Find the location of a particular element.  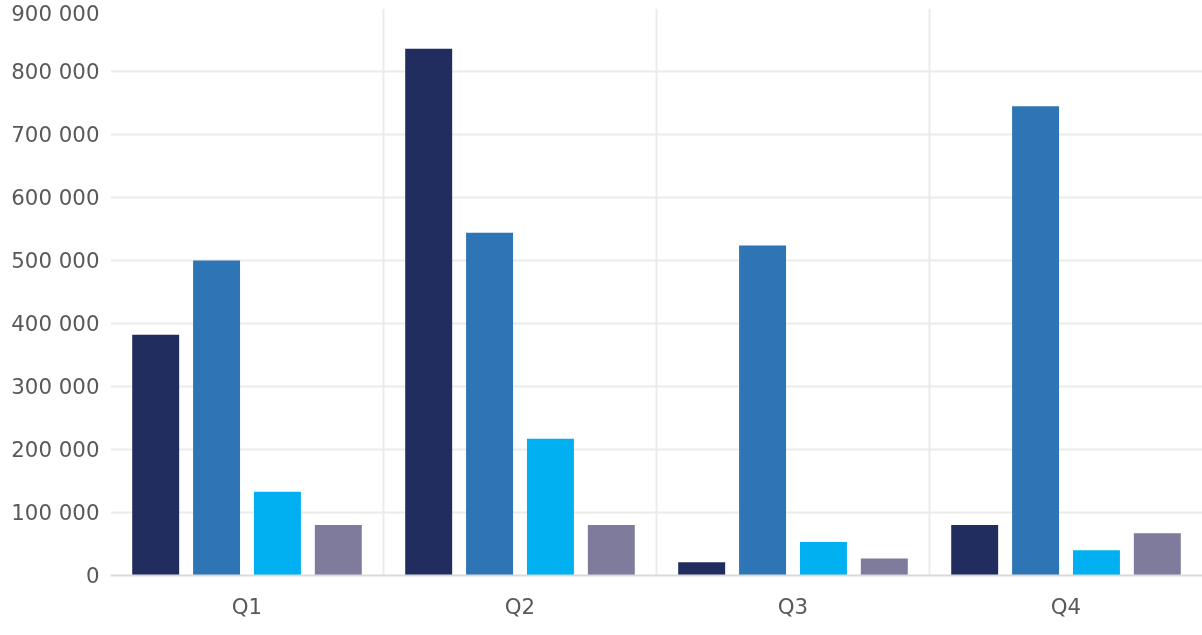

y-tick-label: 800 000 is located at coordinates (55, 71).